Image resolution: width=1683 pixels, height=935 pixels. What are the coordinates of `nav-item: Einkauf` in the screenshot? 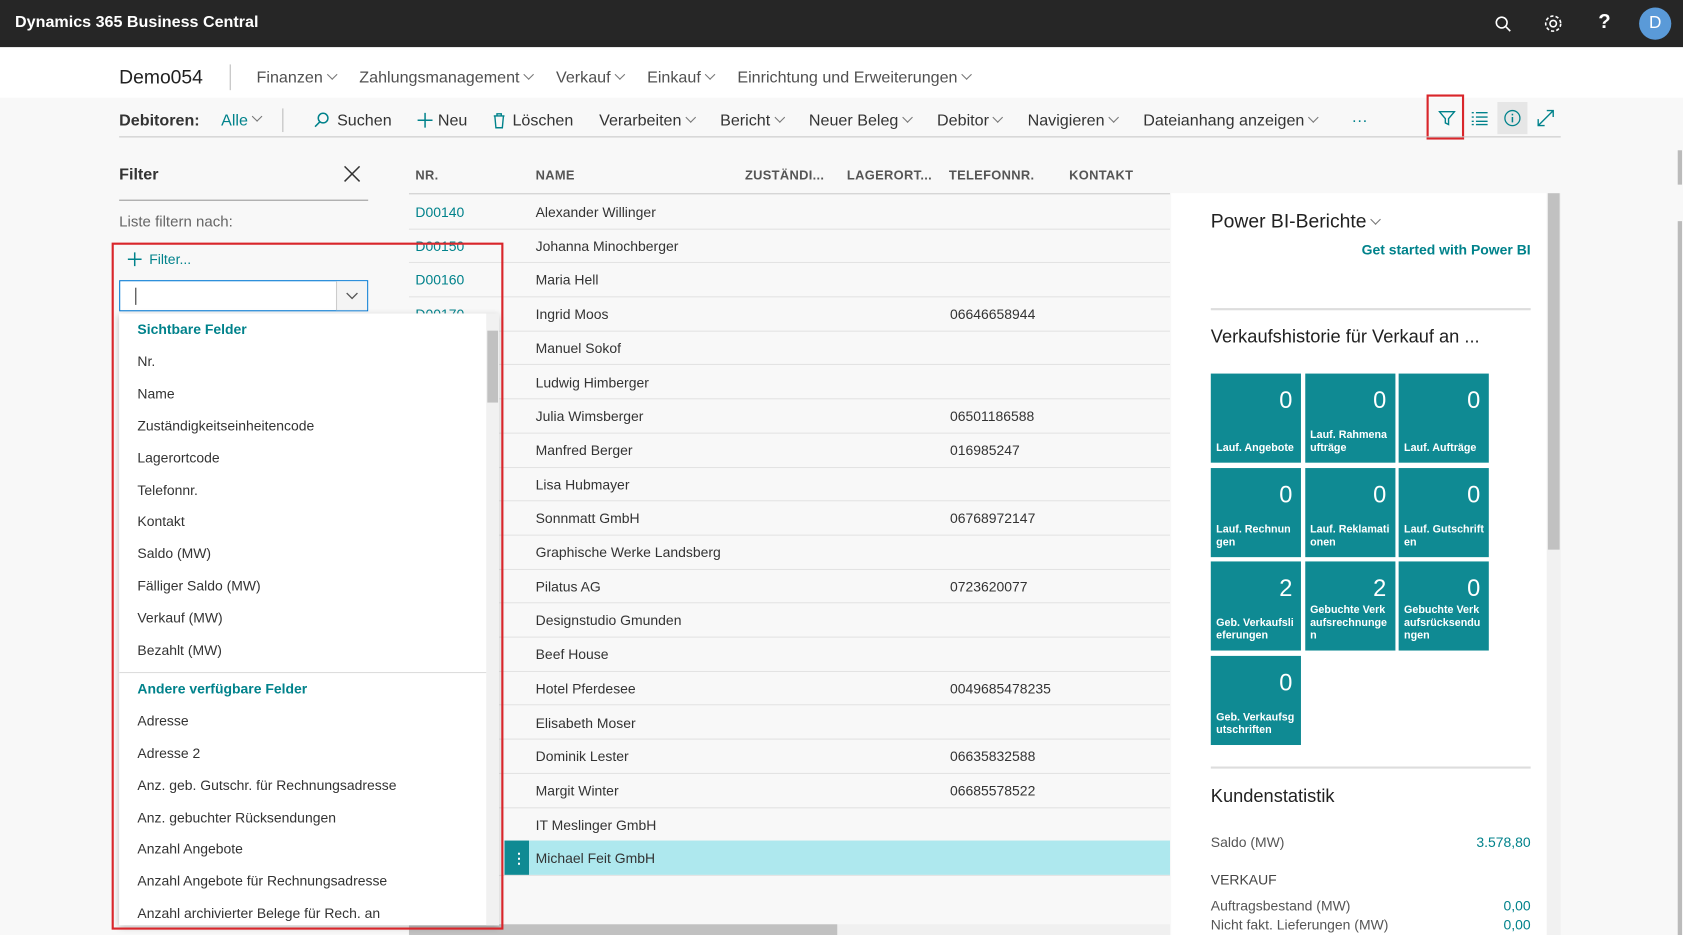 It's located at (680, 78).